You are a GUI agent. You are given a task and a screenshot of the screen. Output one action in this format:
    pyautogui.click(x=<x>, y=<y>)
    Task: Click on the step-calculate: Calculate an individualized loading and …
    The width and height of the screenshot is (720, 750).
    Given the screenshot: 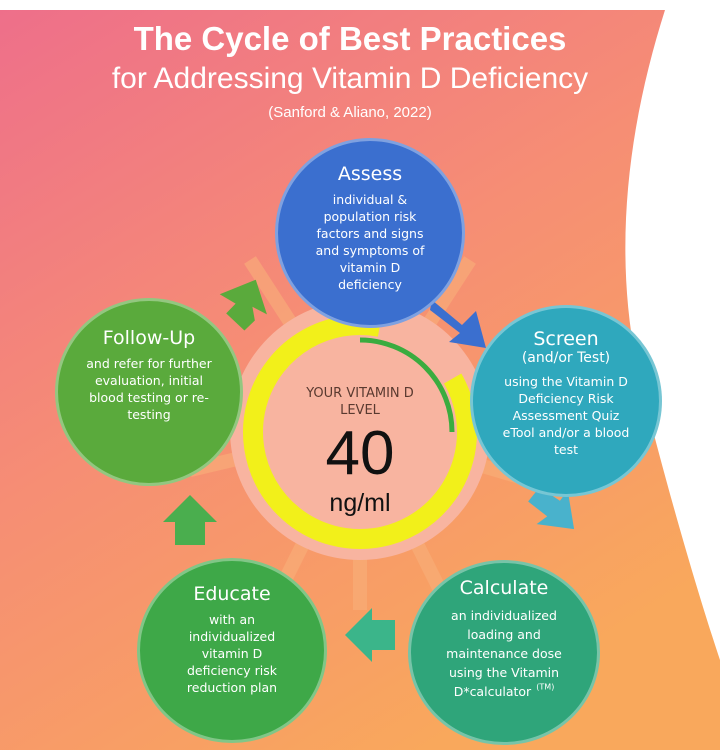 What is the action you would take?
    pyautogui.click(x=504, y=652)
    